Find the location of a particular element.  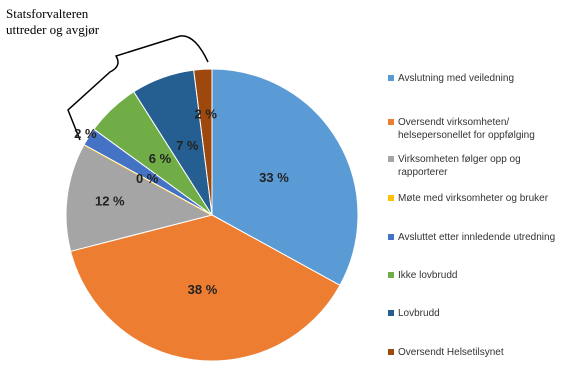

data-label: 33 % is located at coordinates (274, 177).